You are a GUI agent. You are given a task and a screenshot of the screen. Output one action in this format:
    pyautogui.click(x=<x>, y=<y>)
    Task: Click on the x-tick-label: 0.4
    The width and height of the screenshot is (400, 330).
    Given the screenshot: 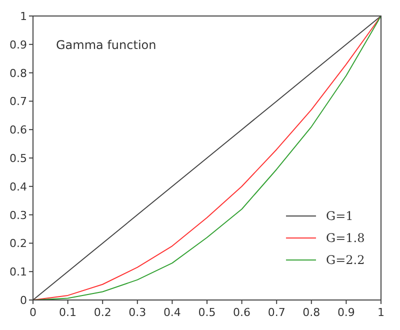 What is the action you would take?
    pyautogui.click(x=172, y=312)
    